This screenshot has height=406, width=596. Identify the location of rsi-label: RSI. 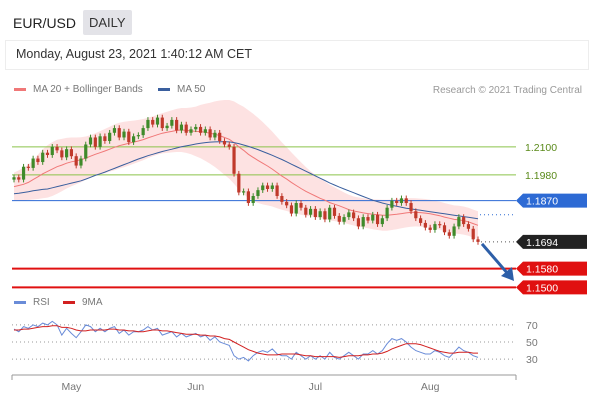
(41, 302).